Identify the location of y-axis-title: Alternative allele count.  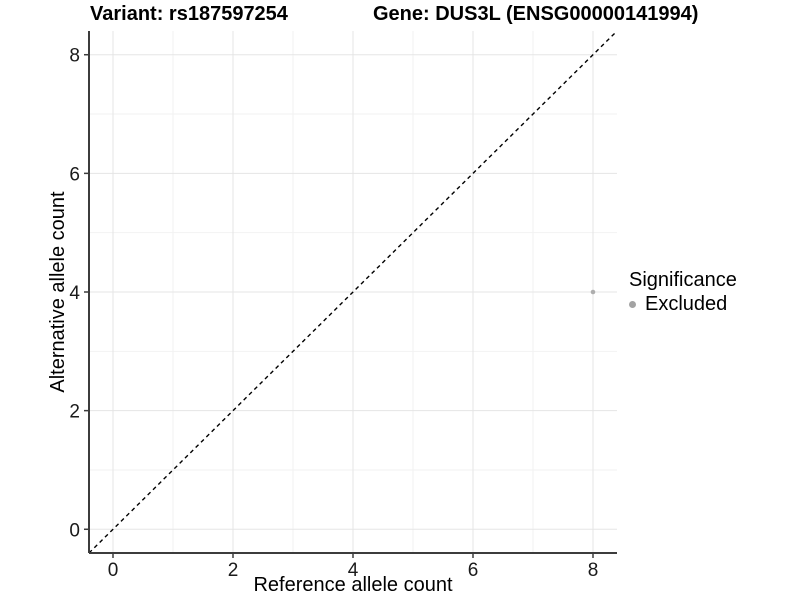
(58, 292).